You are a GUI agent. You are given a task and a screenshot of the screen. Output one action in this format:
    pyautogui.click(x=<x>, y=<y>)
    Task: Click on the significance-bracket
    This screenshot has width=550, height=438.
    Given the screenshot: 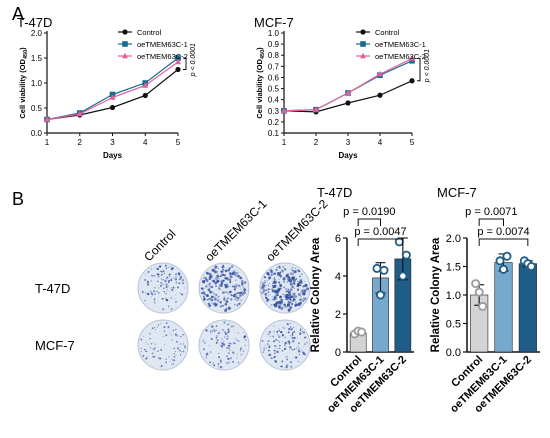 What is the action you would take?
    pyautogui.click(x=419, y=70)
    